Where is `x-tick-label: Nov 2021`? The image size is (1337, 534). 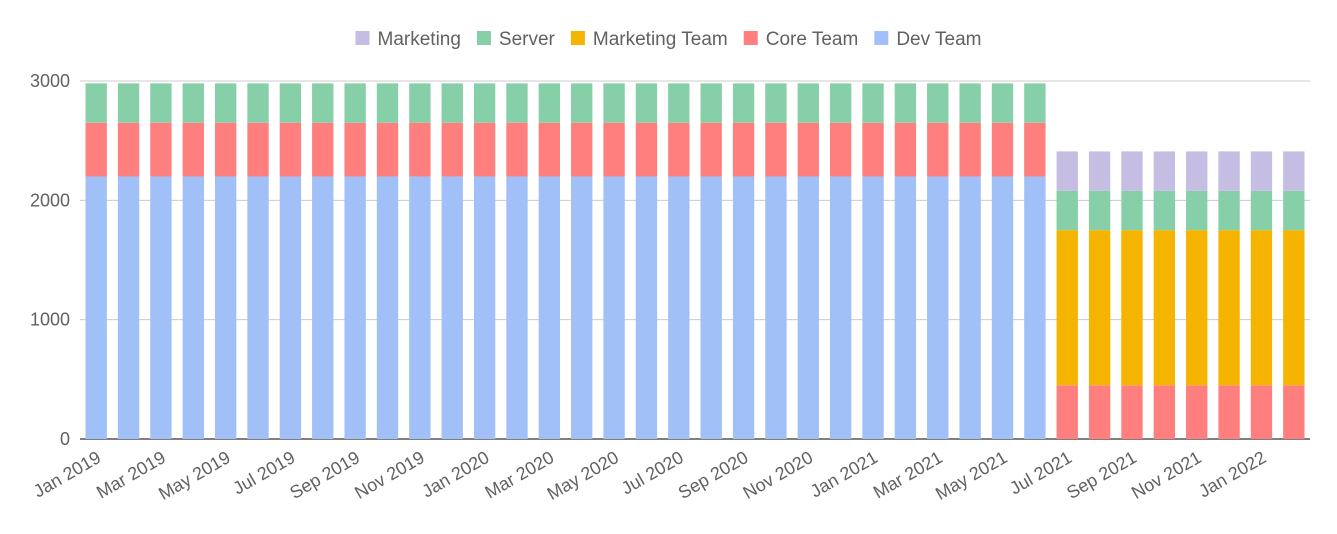 x-tick-label: Nov 2021 is located at coordinates (1166, 475).